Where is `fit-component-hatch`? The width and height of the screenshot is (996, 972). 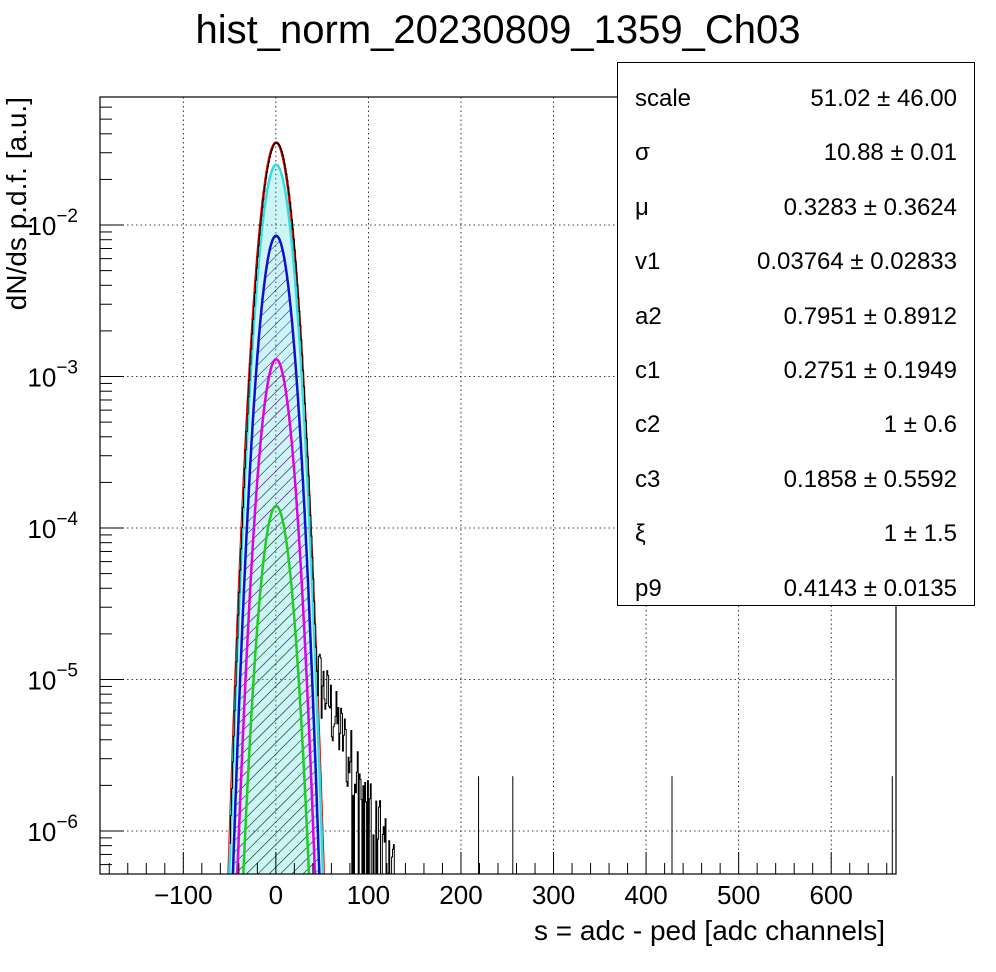
fit-component-hatch is located at coordinates (276, 689).